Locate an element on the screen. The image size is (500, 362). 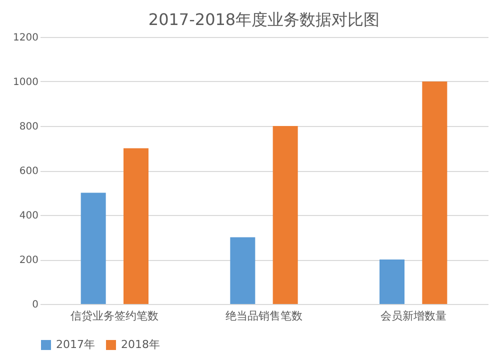
x-tick-label: 信贷业务签约笔数 is located at coordinates (114, 316).